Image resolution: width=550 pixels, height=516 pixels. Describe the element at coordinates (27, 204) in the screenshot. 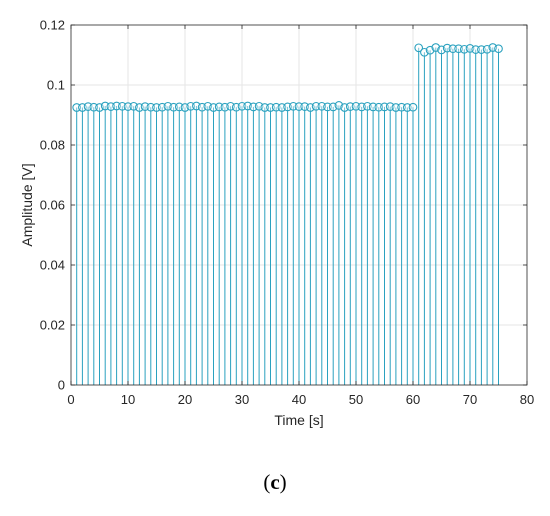

I see `y-axis-label: Amplitude [V]` at that location.